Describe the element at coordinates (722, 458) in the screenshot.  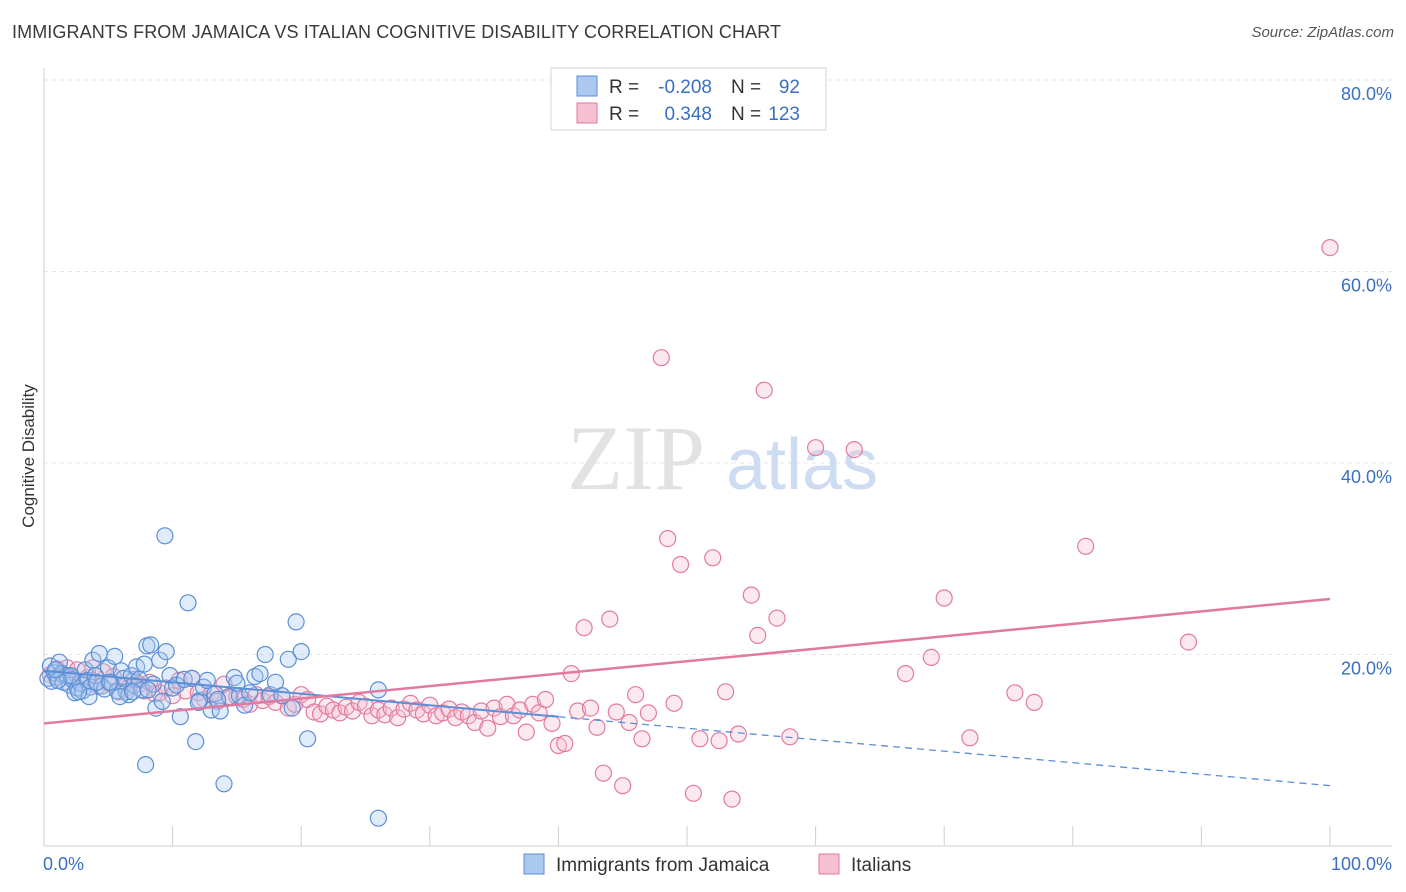
I see `watermark: ZIP atlas` at that location.